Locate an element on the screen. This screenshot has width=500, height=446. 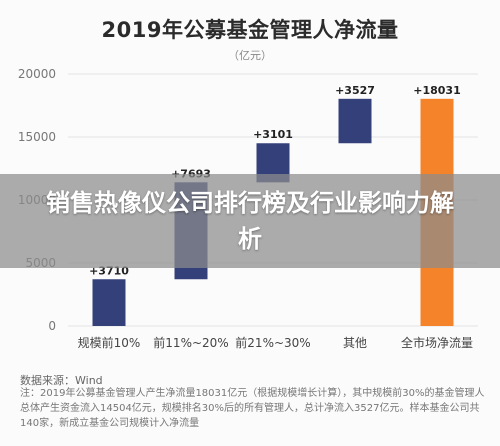
y-tick-label-4: 20000 is located at coordinates (37, 74).